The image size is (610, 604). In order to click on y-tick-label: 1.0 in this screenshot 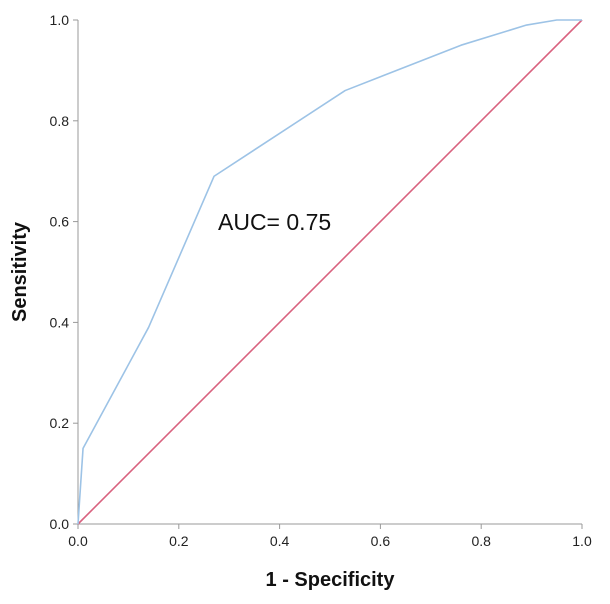, I will do `click(60, 20)`.